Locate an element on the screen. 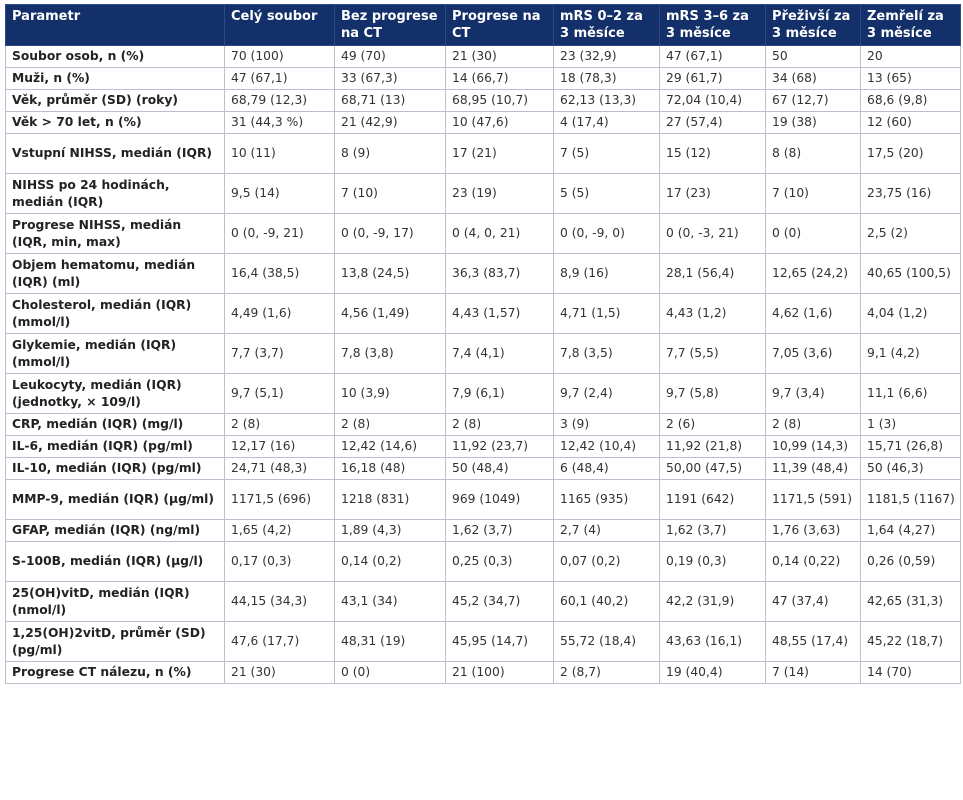  header-parametr: Parametr is located at coordinates (115, 25).